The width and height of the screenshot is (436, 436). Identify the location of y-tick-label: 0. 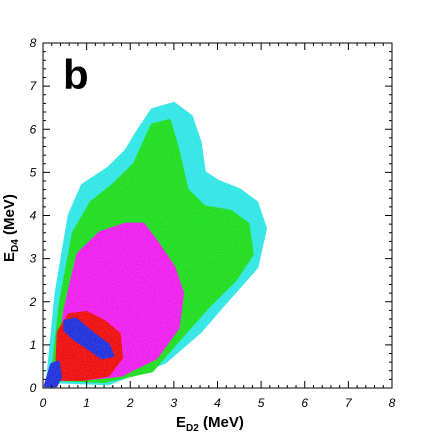
(33, 388).